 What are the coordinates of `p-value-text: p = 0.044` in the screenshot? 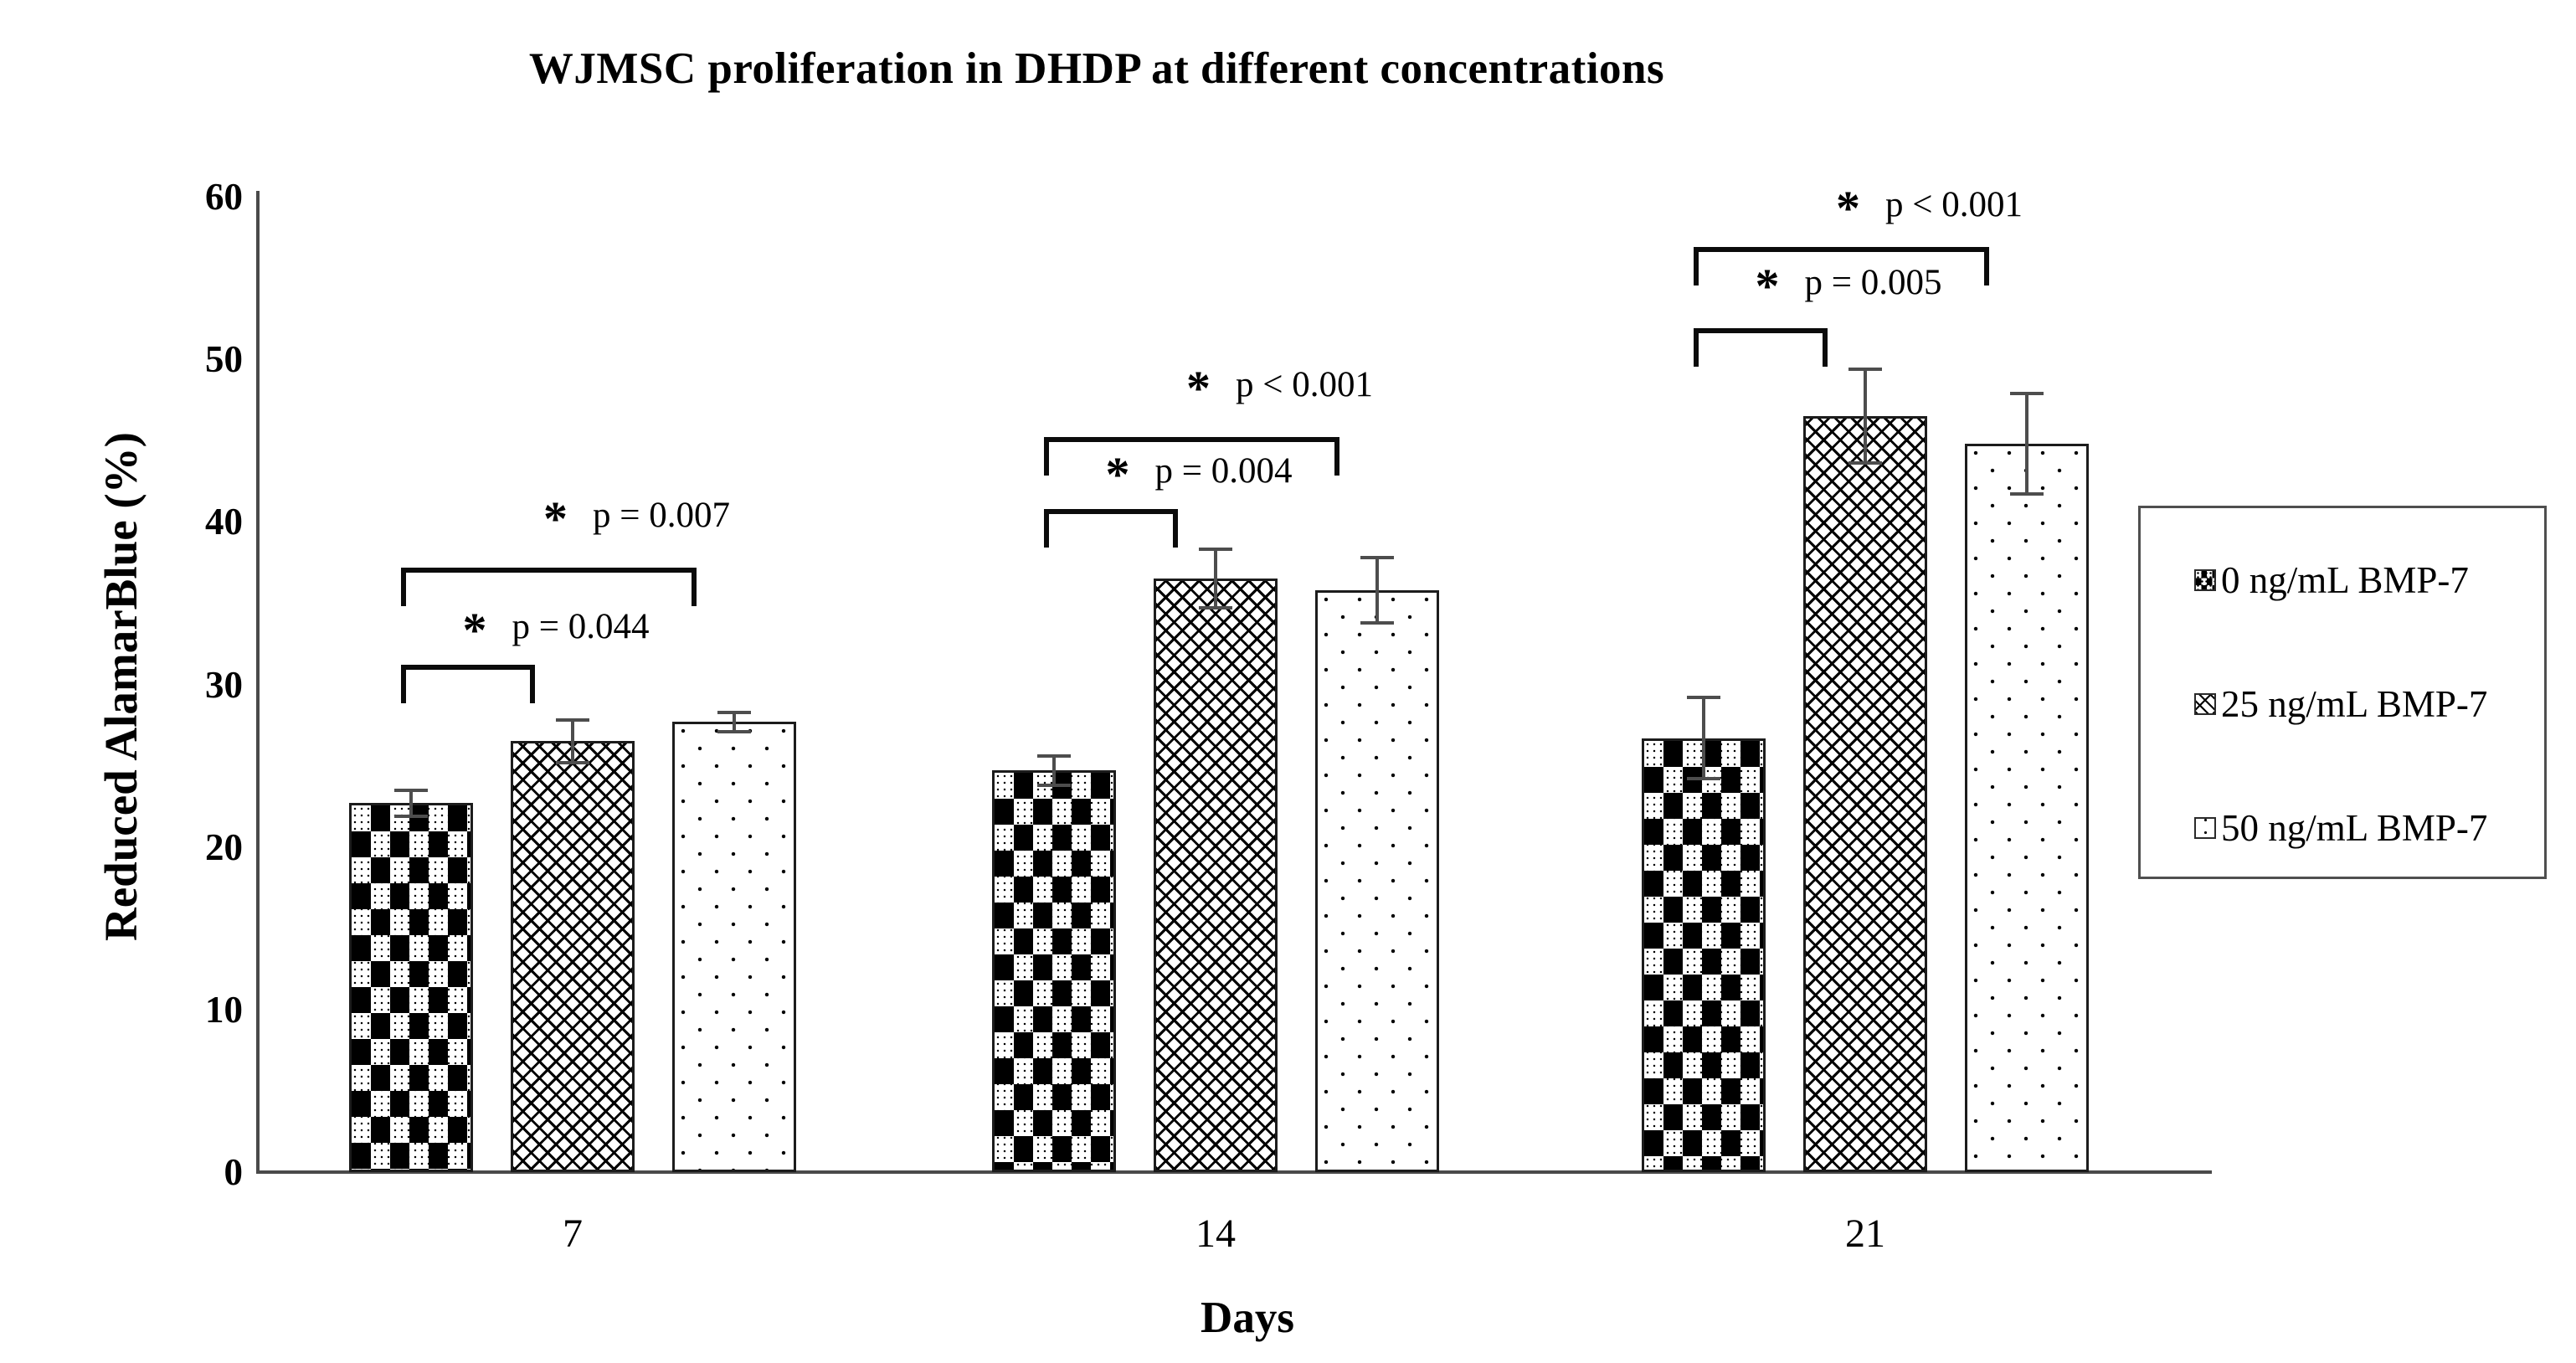 It's located at (581, 627).